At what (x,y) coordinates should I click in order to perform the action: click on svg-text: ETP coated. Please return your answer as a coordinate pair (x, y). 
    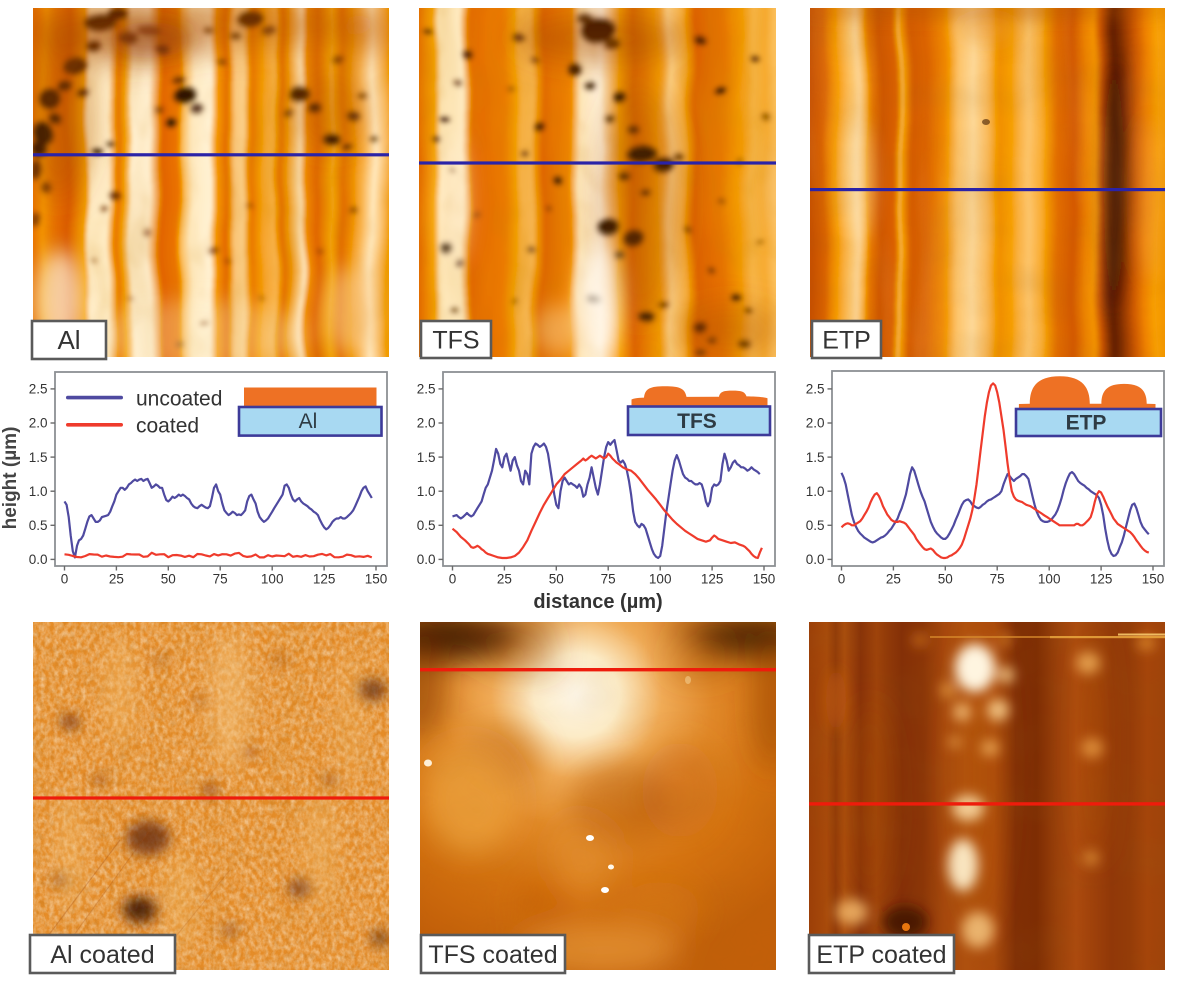
    Looking at the image, I should click on (881, 955).